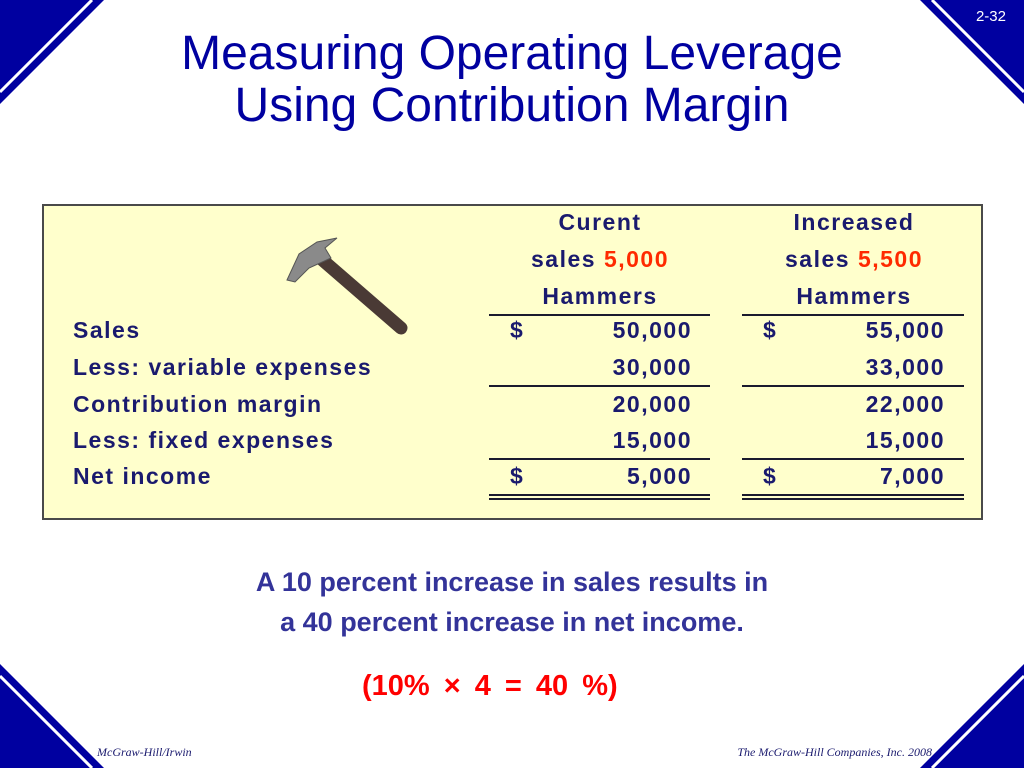  I want to click on row-label: Net income, so click(142, 476).